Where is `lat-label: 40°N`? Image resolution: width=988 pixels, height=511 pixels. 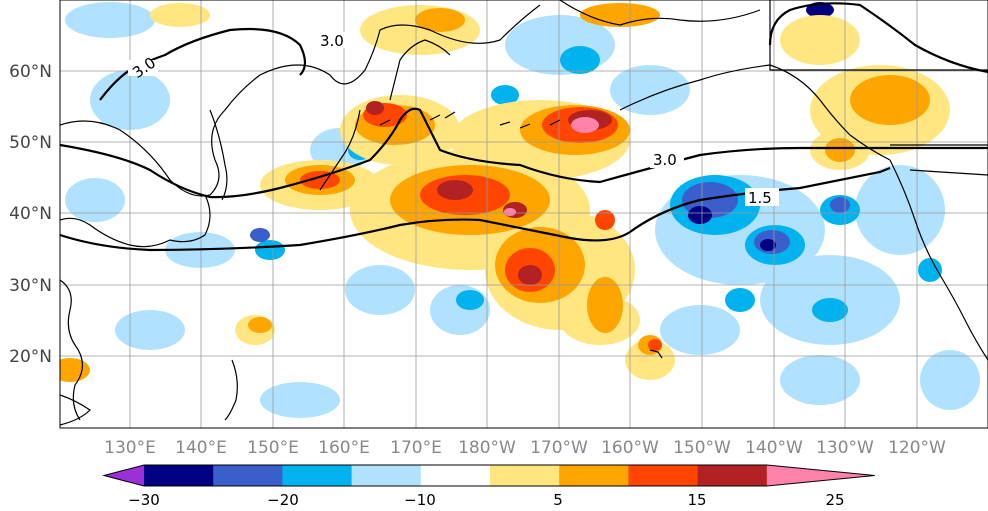 lat-label: 40°N is located at coordinates (30, 214).